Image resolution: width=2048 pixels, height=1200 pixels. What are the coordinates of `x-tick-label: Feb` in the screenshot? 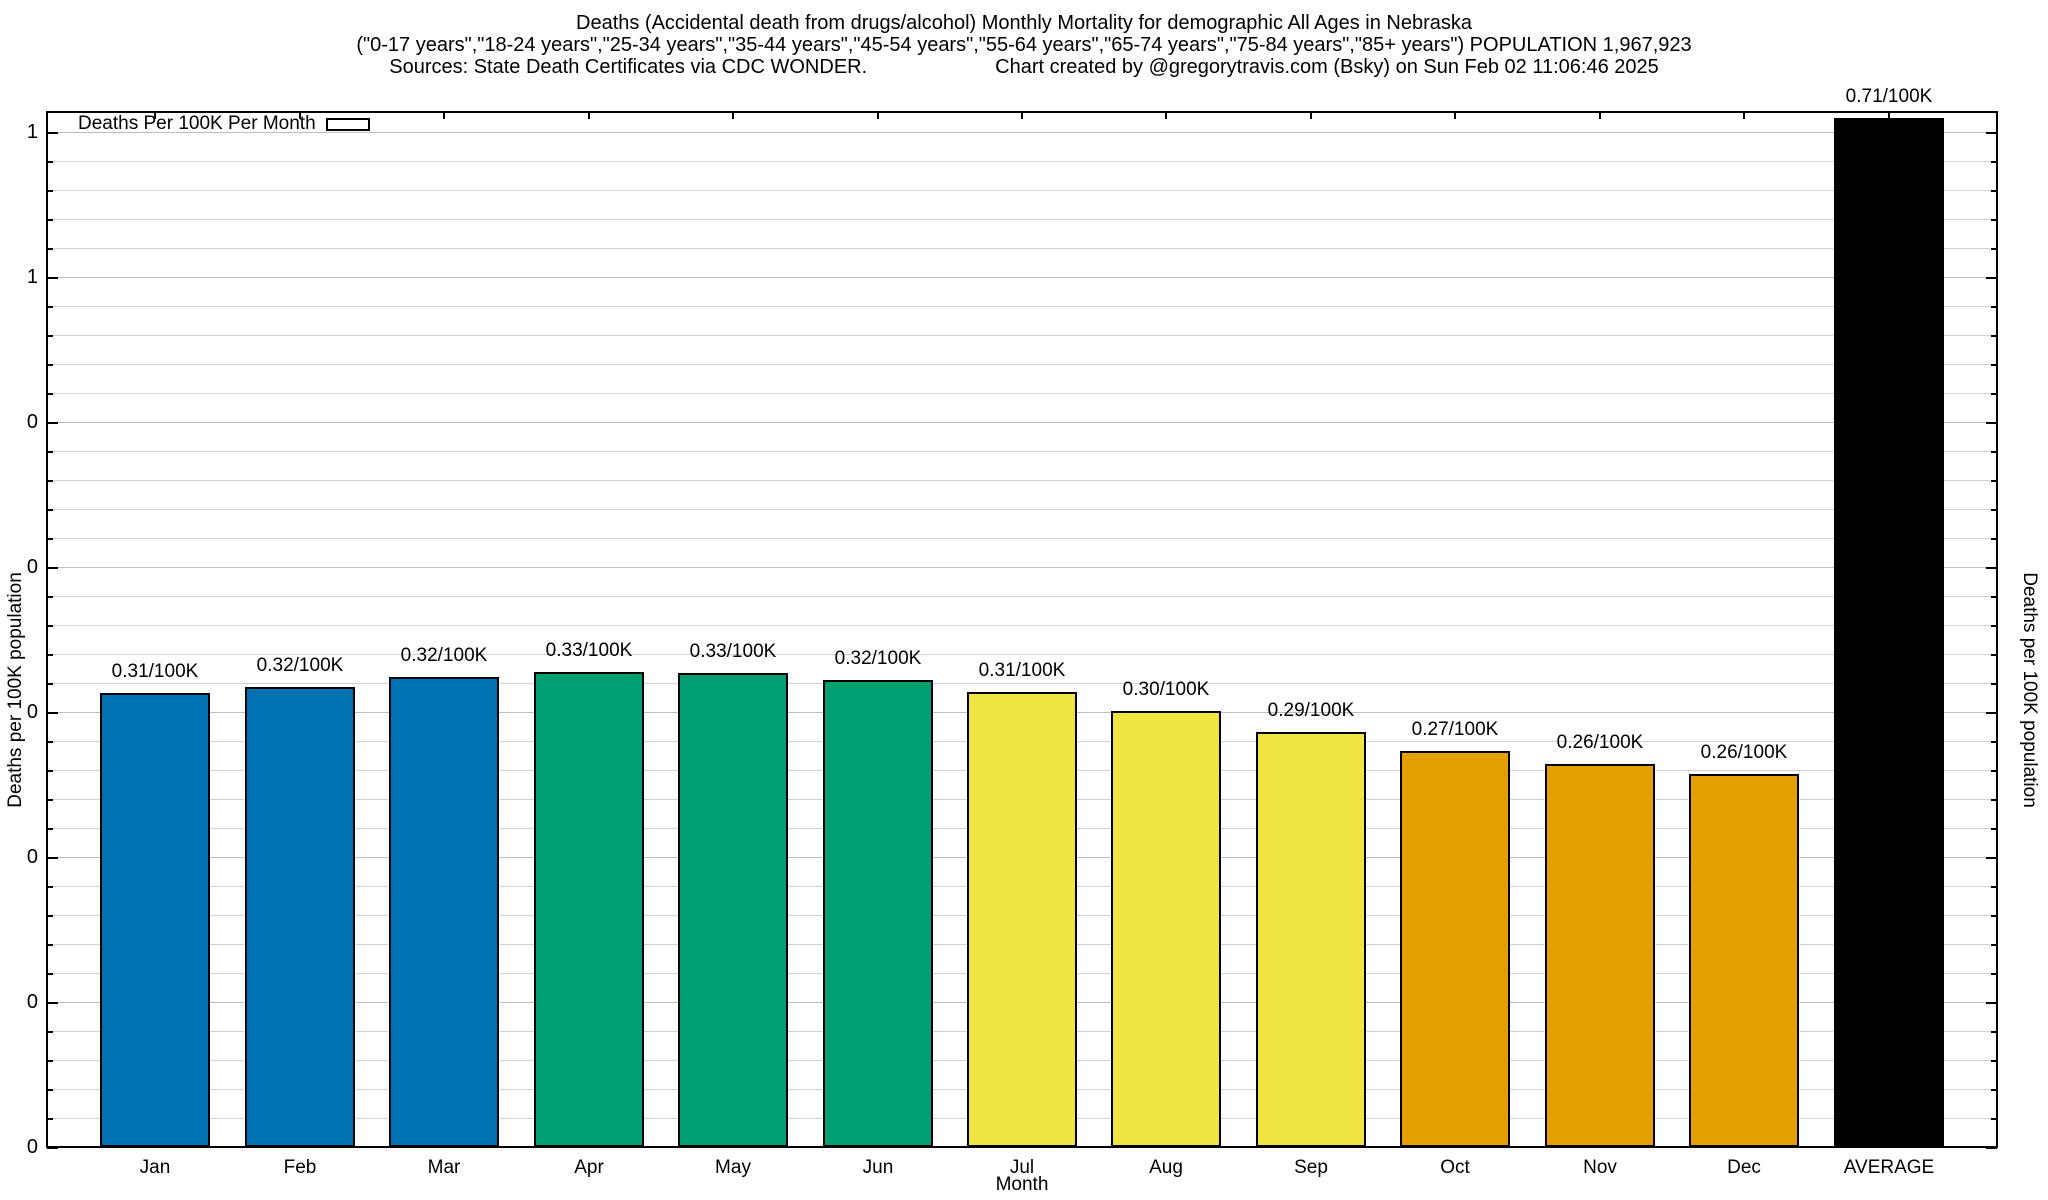 It's located at (300, 1167).